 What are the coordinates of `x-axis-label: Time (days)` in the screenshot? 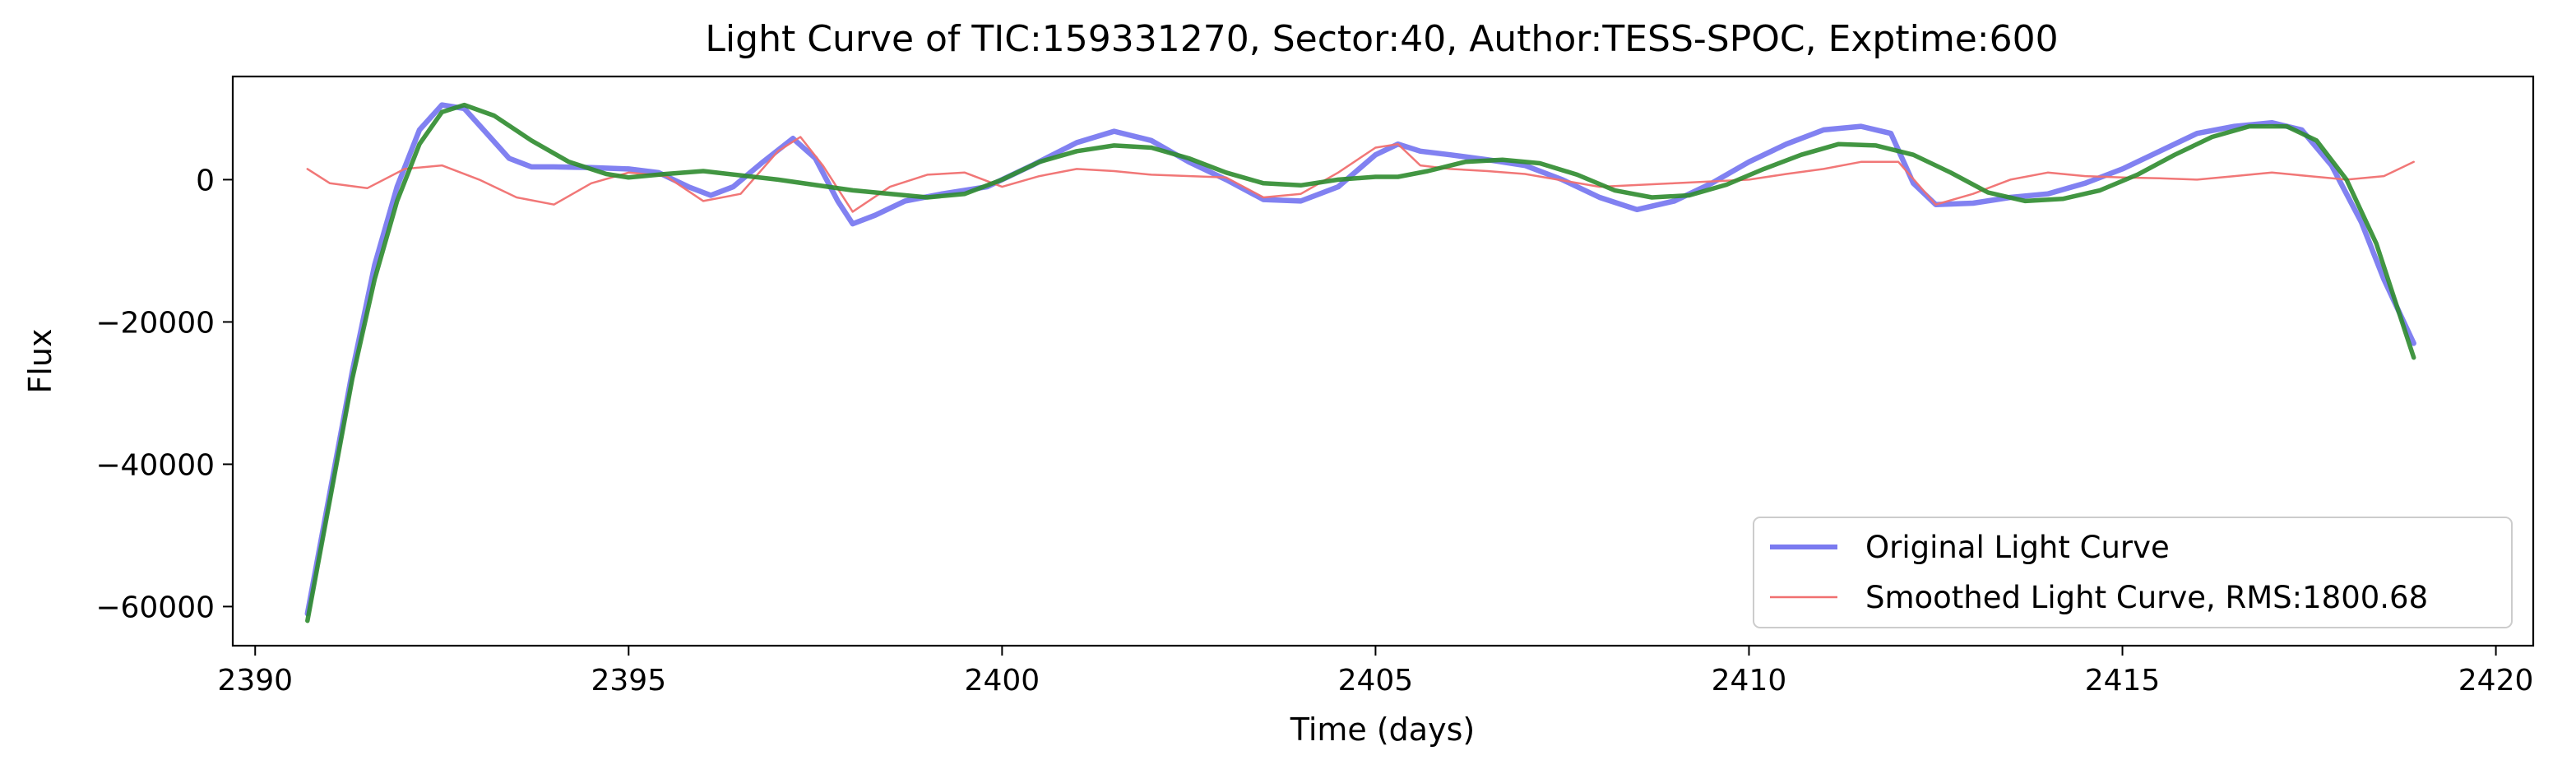 It's located at (1383, 729).